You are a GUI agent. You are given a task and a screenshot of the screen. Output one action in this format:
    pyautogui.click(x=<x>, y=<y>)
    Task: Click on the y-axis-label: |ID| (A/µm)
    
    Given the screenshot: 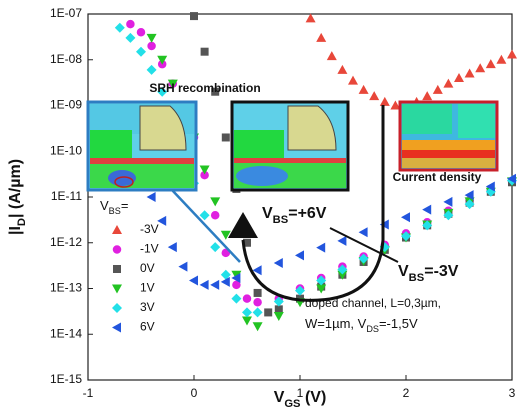 What is the action you would take?
    pyautogui.click(x=17, y=197)
    